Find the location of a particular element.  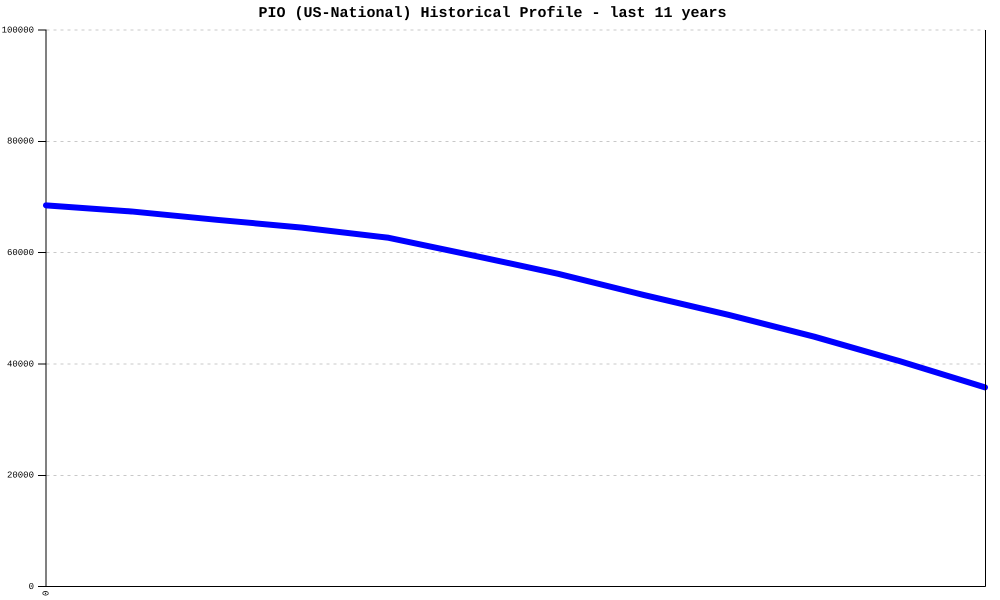

y-tick-label: 100000 is located at coordinates (18, 30).